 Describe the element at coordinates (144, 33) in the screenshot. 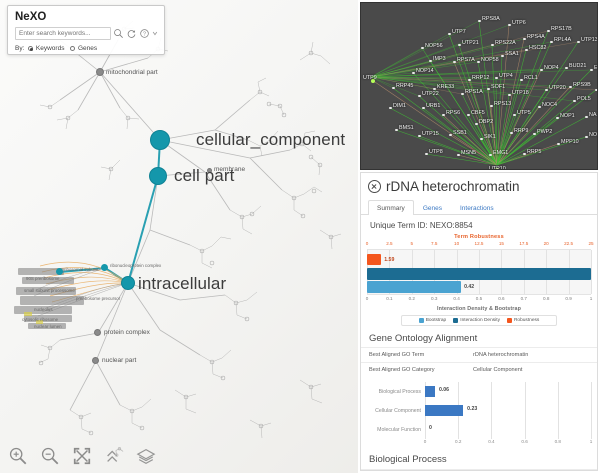

I see `help-icon: ?` at that location.